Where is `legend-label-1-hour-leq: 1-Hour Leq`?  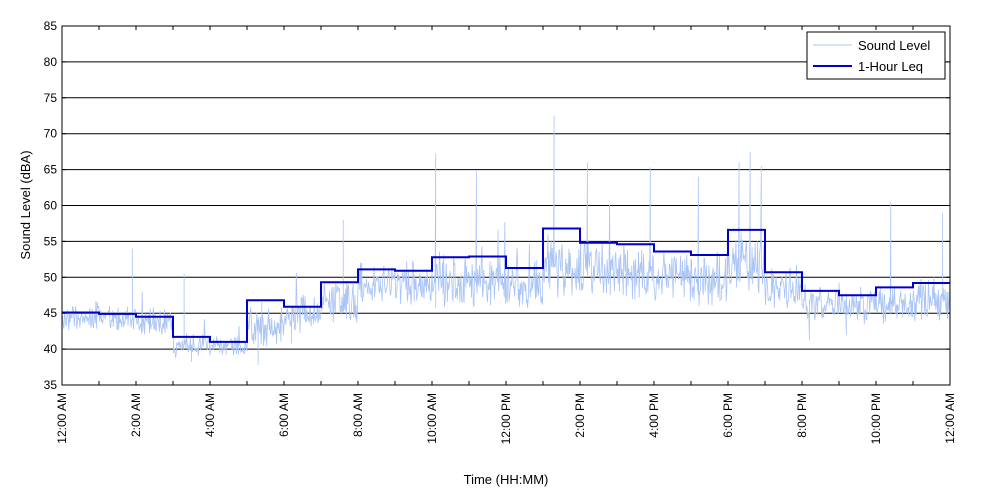
legend-label-1-hour-leq: 1-Hour Leq is located at coordinates (890, 66).